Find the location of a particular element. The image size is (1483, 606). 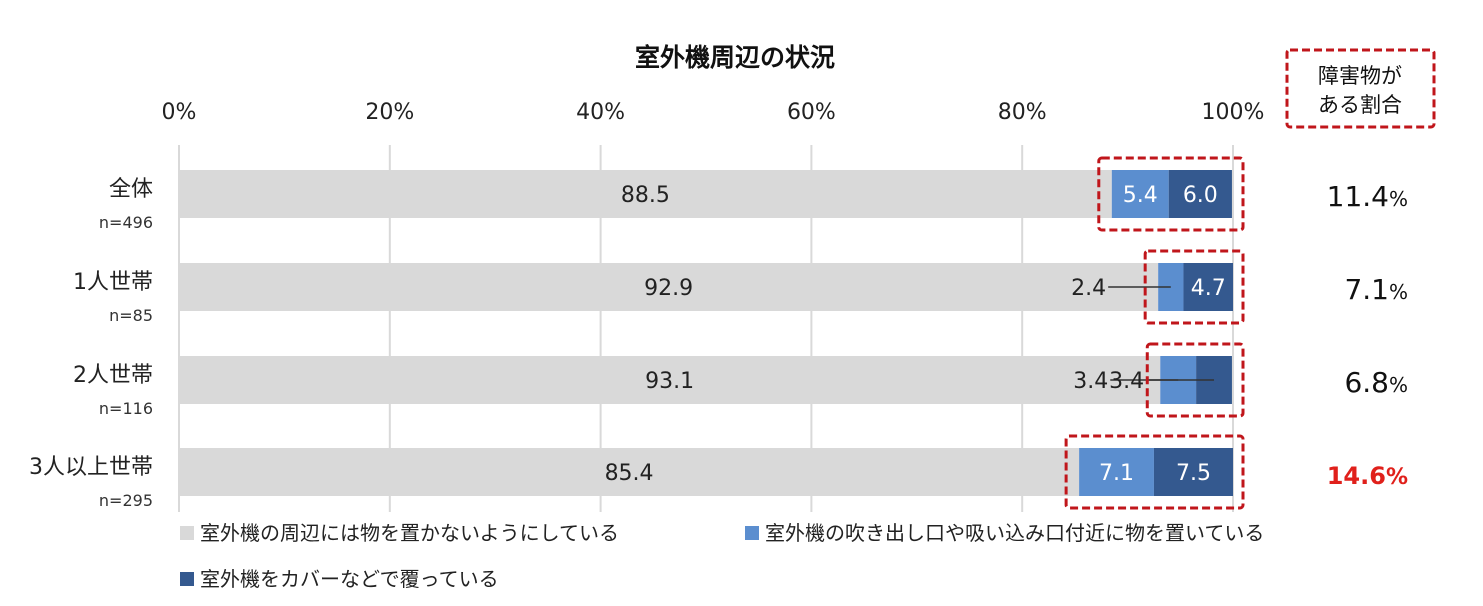

bar-segment-s2-c1 is located at coordinates (1208, 287).